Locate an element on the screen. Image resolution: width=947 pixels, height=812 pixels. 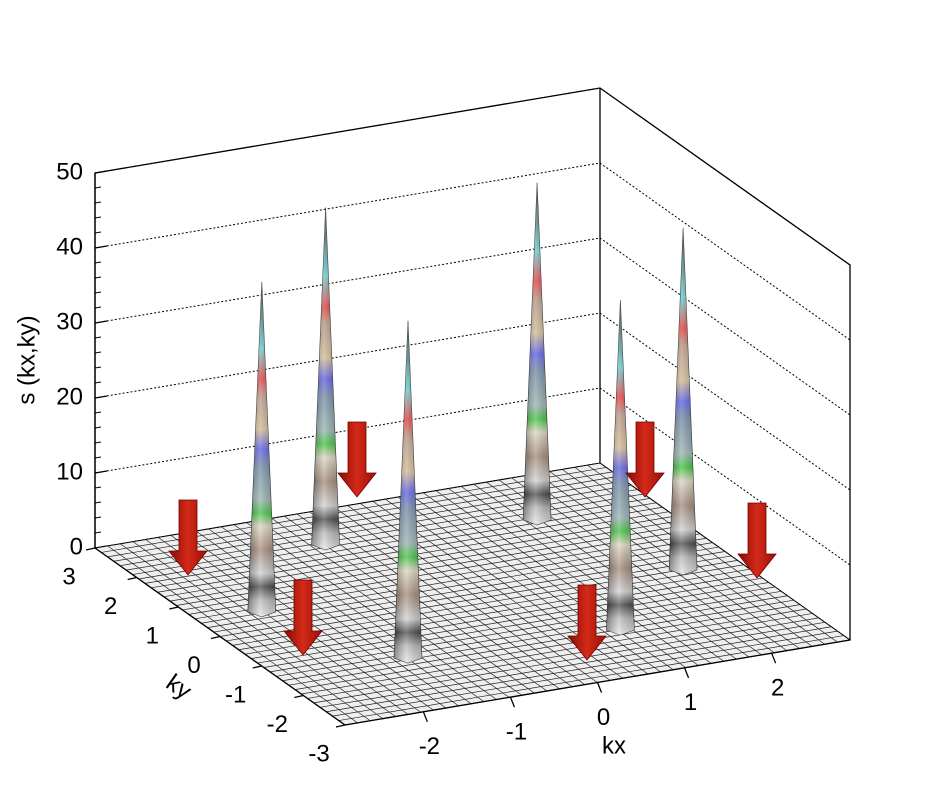
y-tick-label: -1 is located at coordinates (235, 694).